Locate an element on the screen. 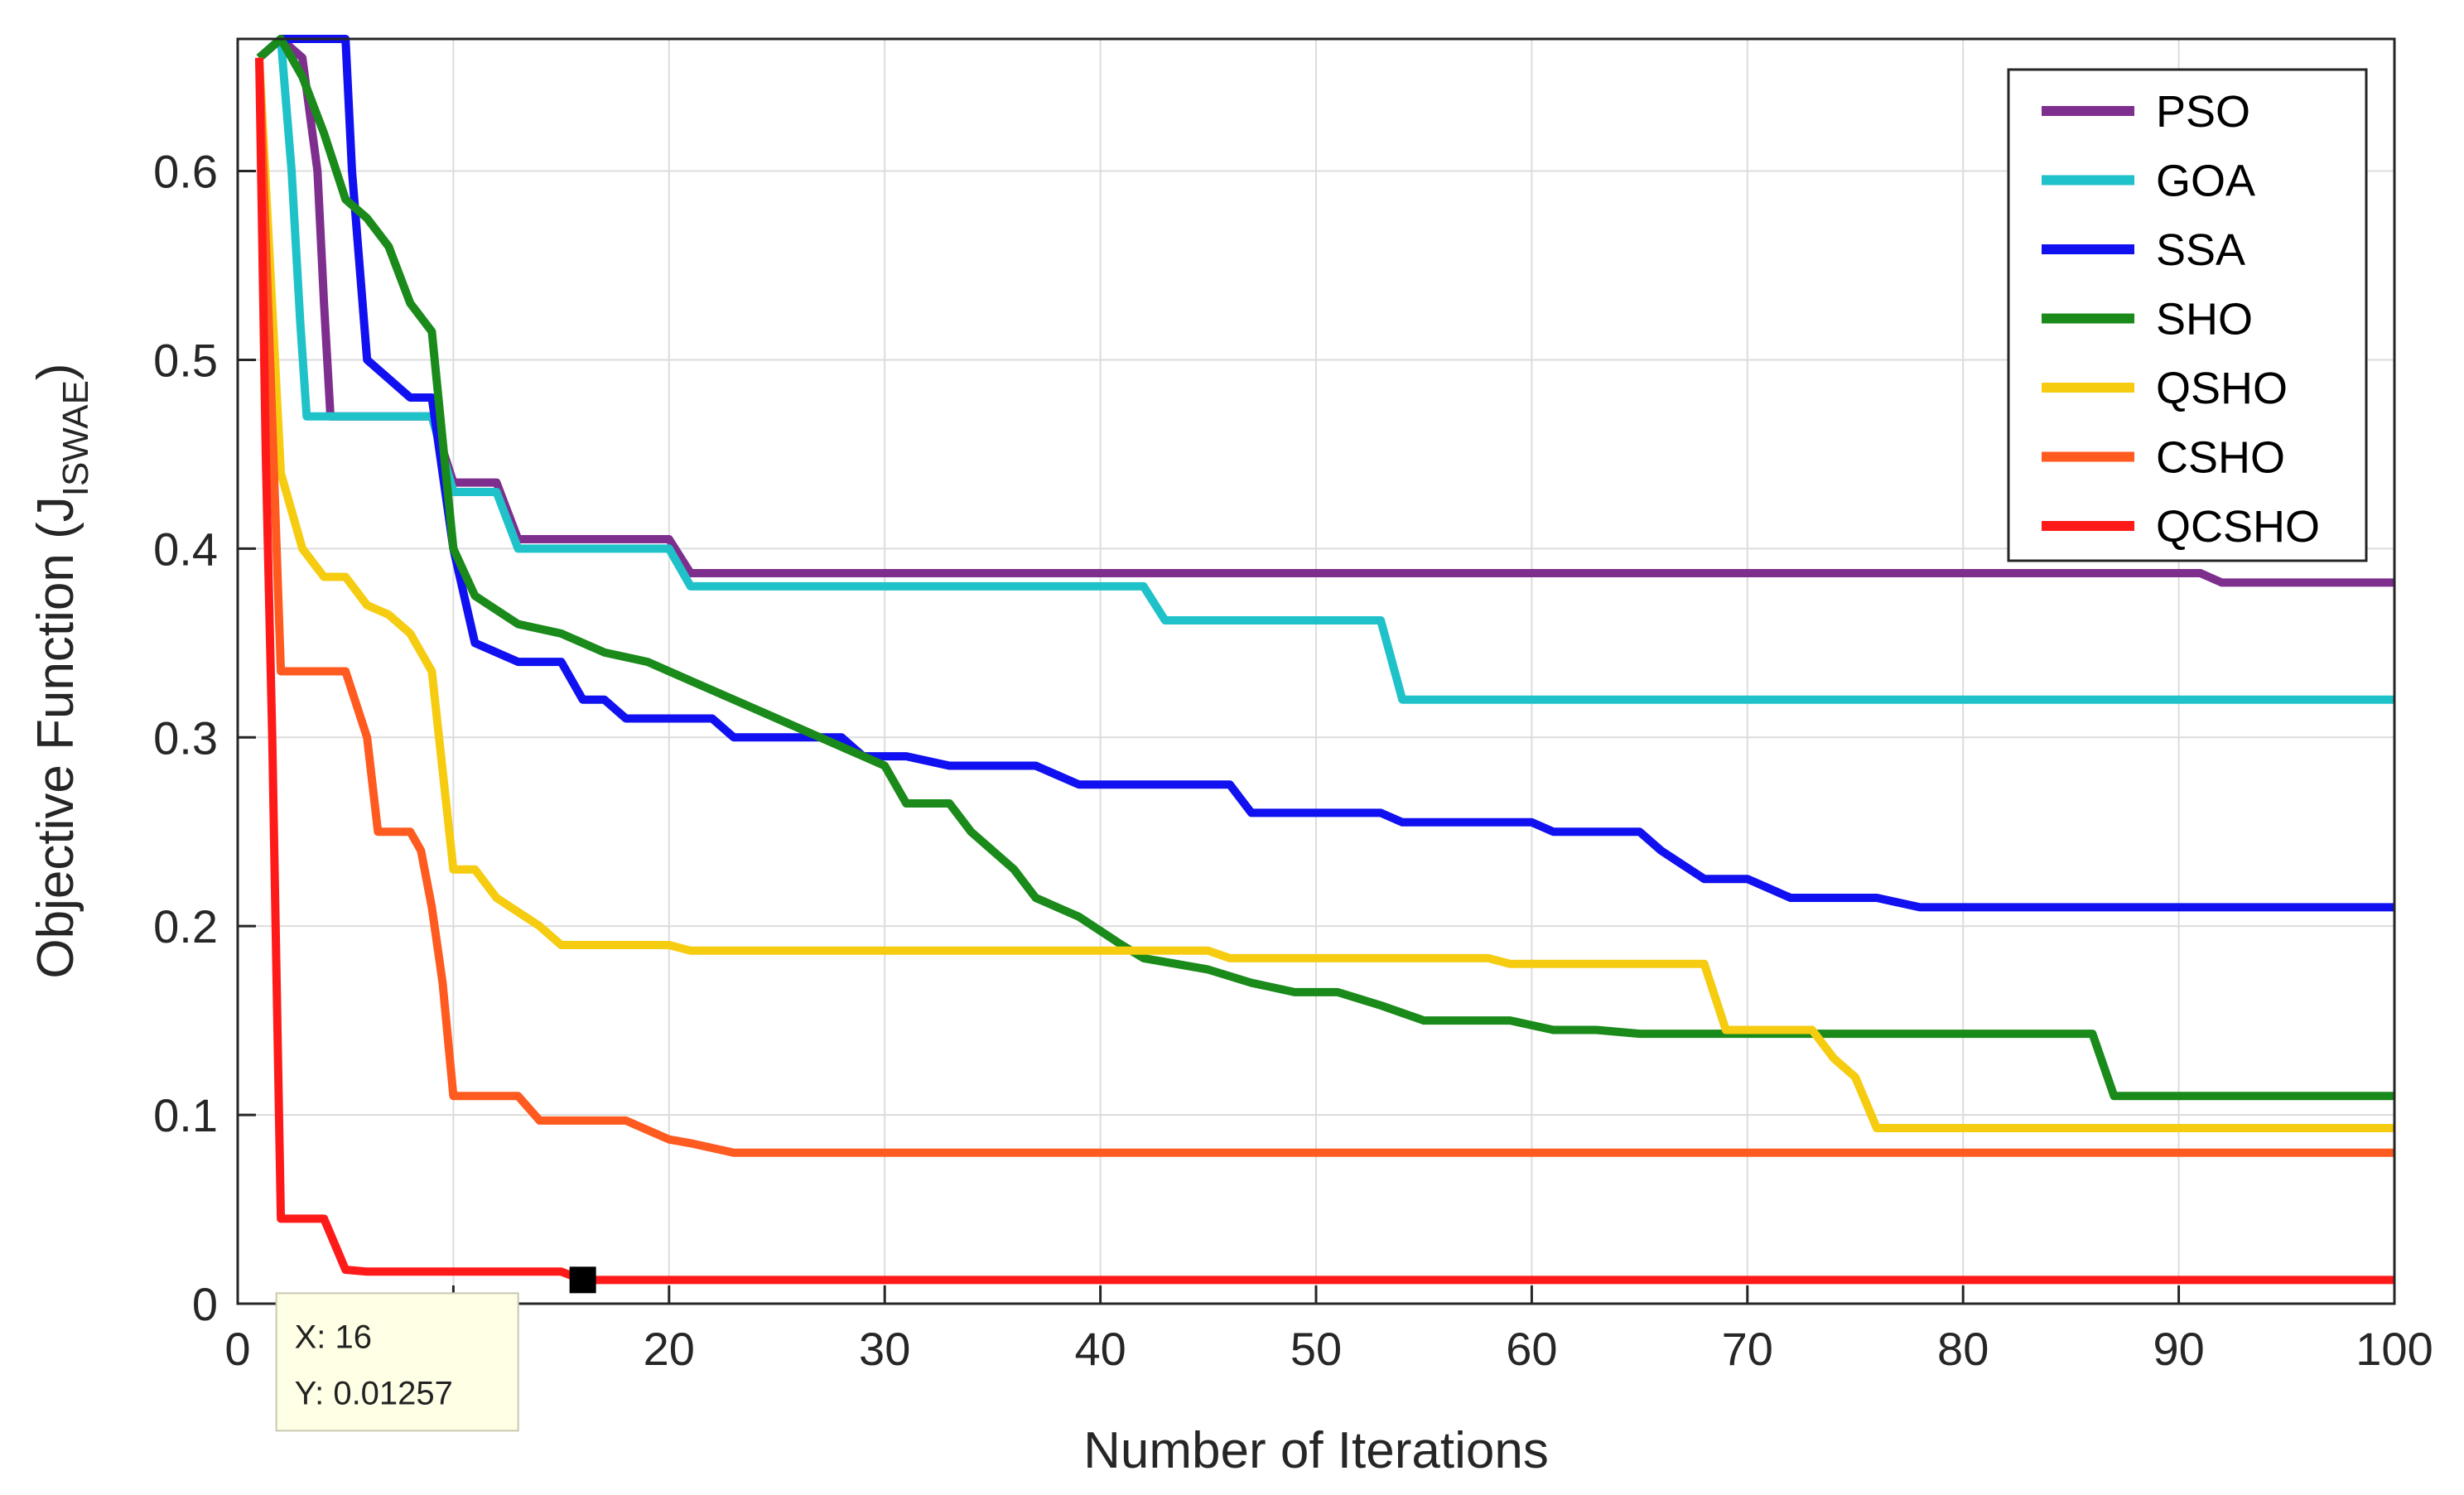  legend: PSO GOA SSA SHO QSHO CSHO QCSHO is located at coordinates (2187, 315).